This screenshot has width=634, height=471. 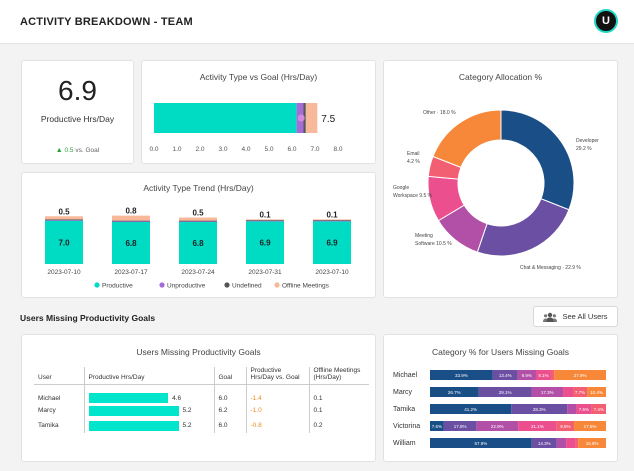 I want to click on trend-offline-label: 0.8, so click(x=131, y=211).